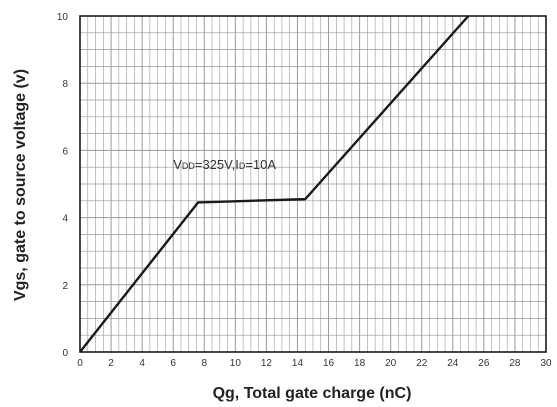 The image size is (557, 407). What do you see at coordinates (360, 363) in the screenshot?
I see `x-tick-label: 18` at bounding box center [360, 363].